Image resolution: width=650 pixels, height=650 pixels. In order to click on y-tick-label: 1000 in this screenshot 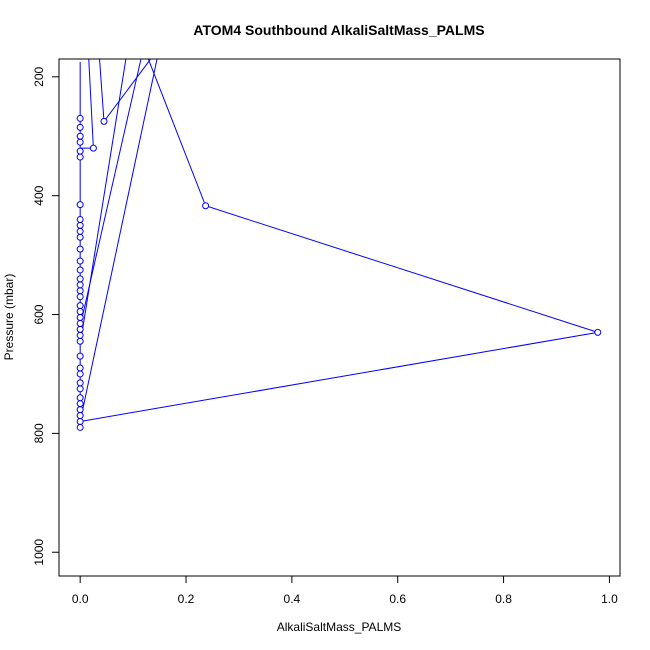, I will do `click(39, 552)`.